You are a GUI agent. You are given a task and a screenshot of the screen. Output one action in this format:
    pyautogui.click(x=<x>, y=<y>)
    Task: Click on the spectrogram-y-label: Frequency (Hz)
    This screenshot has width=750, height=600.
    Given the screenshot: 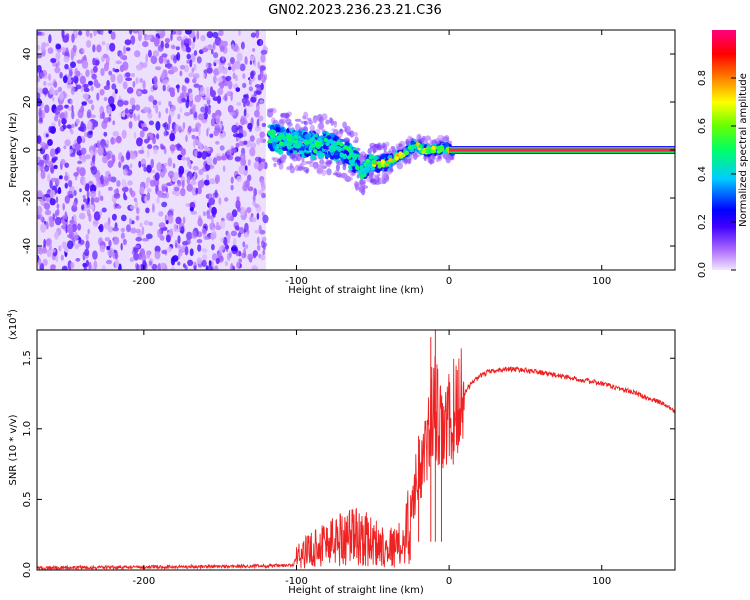 What is the action you would take?
    pyautogui.click(x=13, y=150)
    